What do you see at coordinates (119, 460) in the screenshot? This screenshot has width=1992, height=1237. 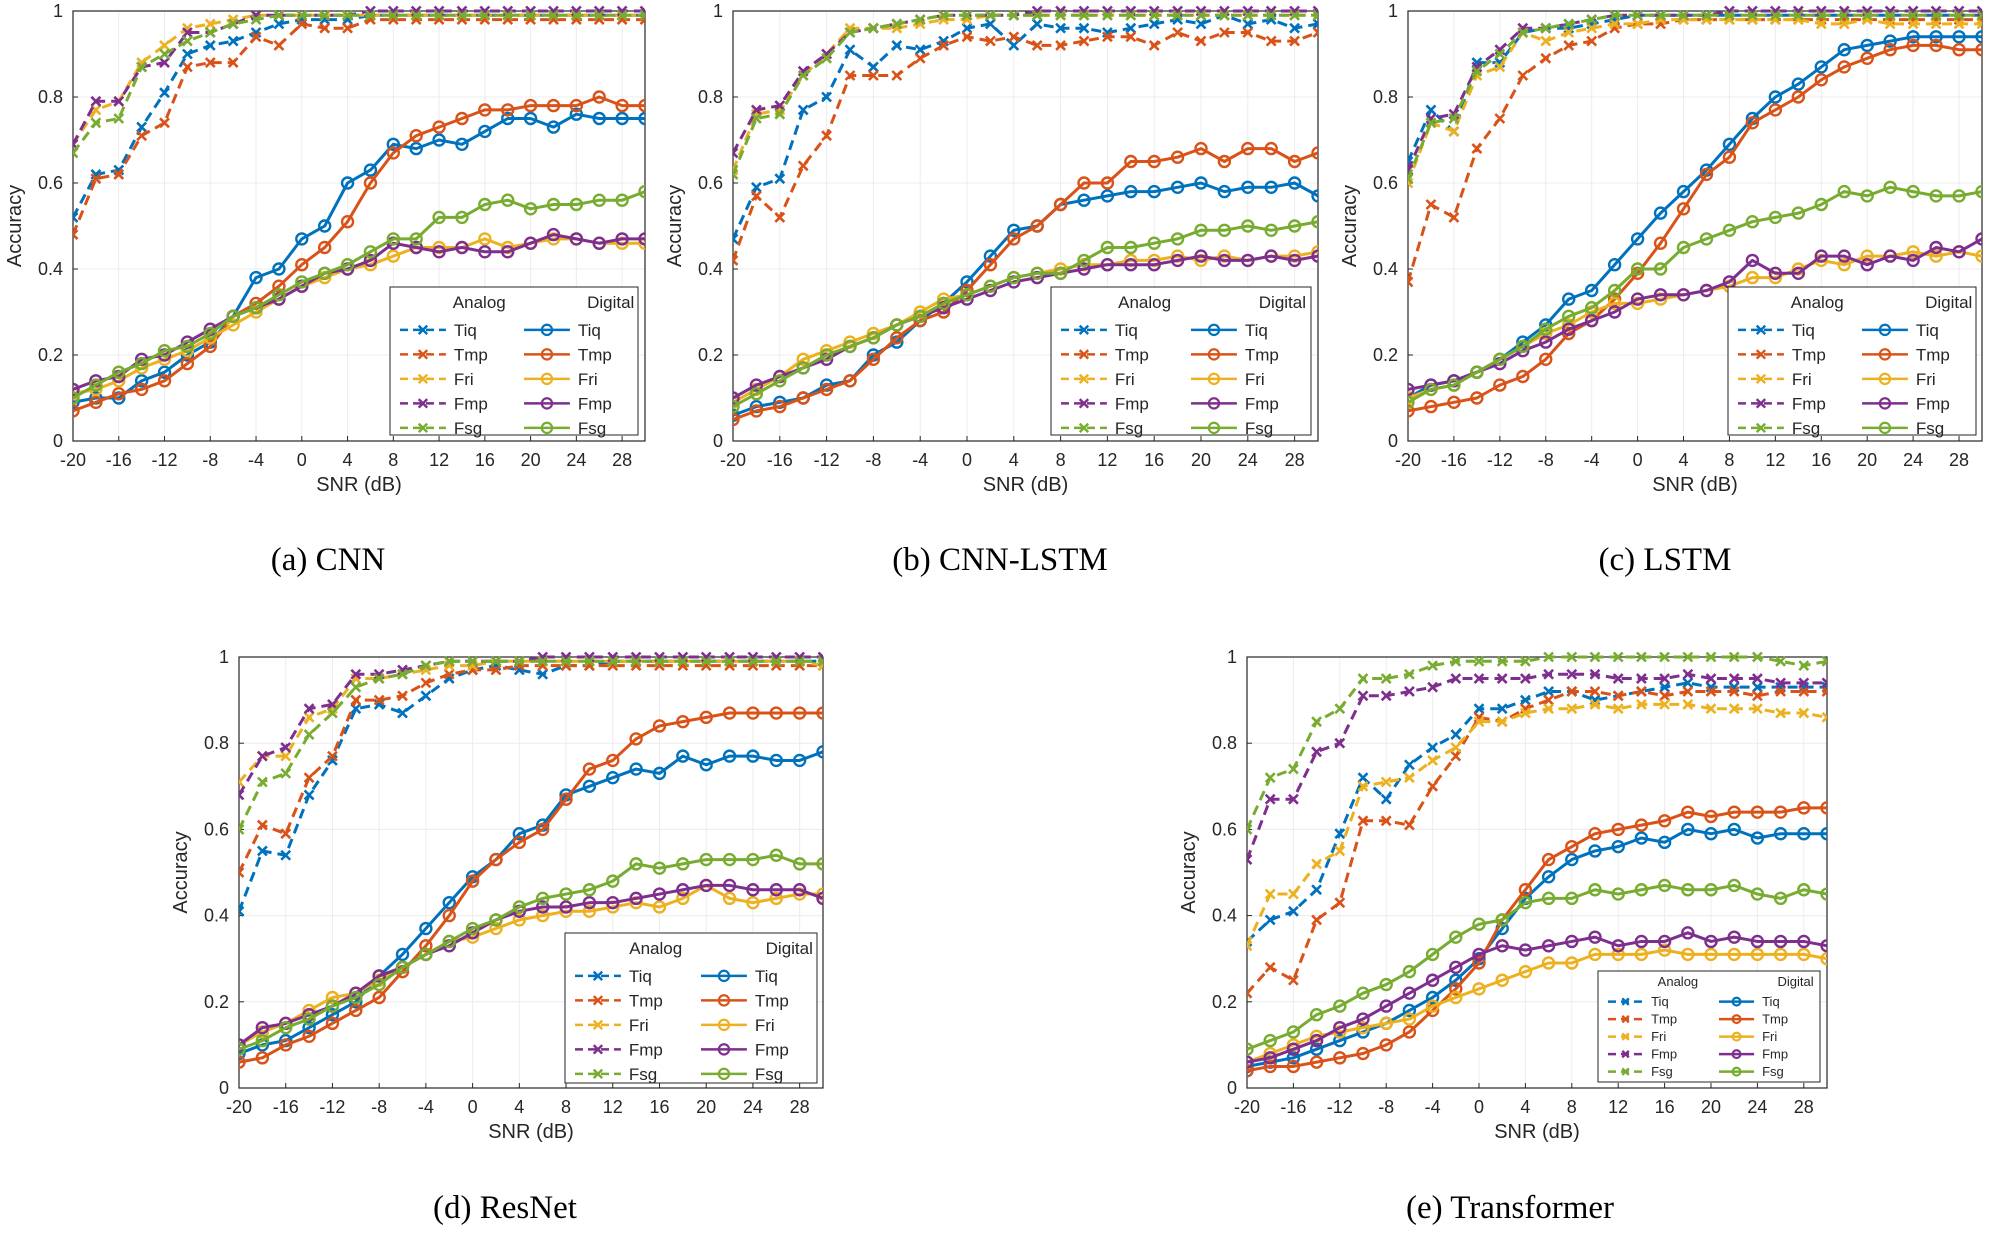 I see `x-tick-label: -16` at bounding box center [119, 460].